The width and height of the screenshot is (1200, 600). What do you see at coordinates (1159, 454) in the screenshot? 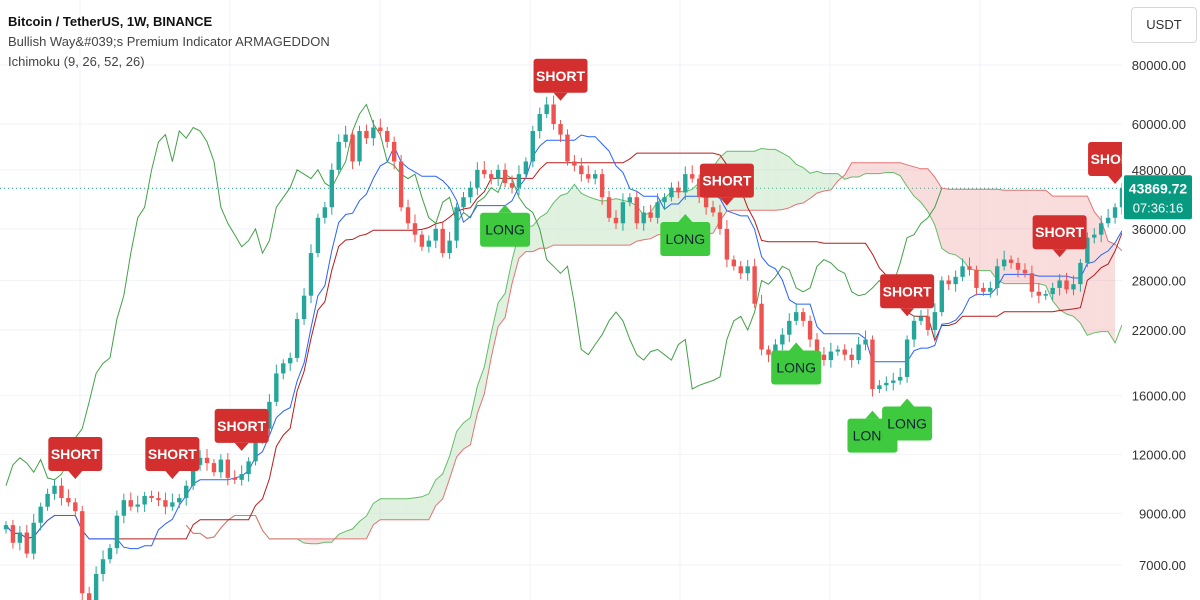
I see `y-axis-tick-label: 12000.00` at bounding box center [1159, 454].